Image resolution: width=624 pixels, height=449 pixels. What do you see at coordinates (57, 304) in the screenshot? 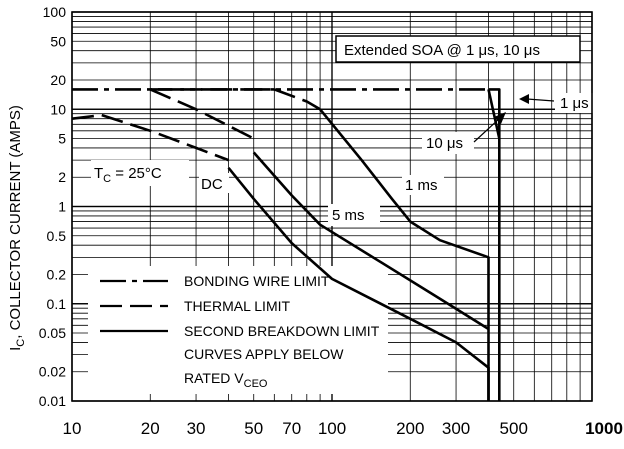
I see `y-tick-label: 0.1` at bounding box center [57, 304].